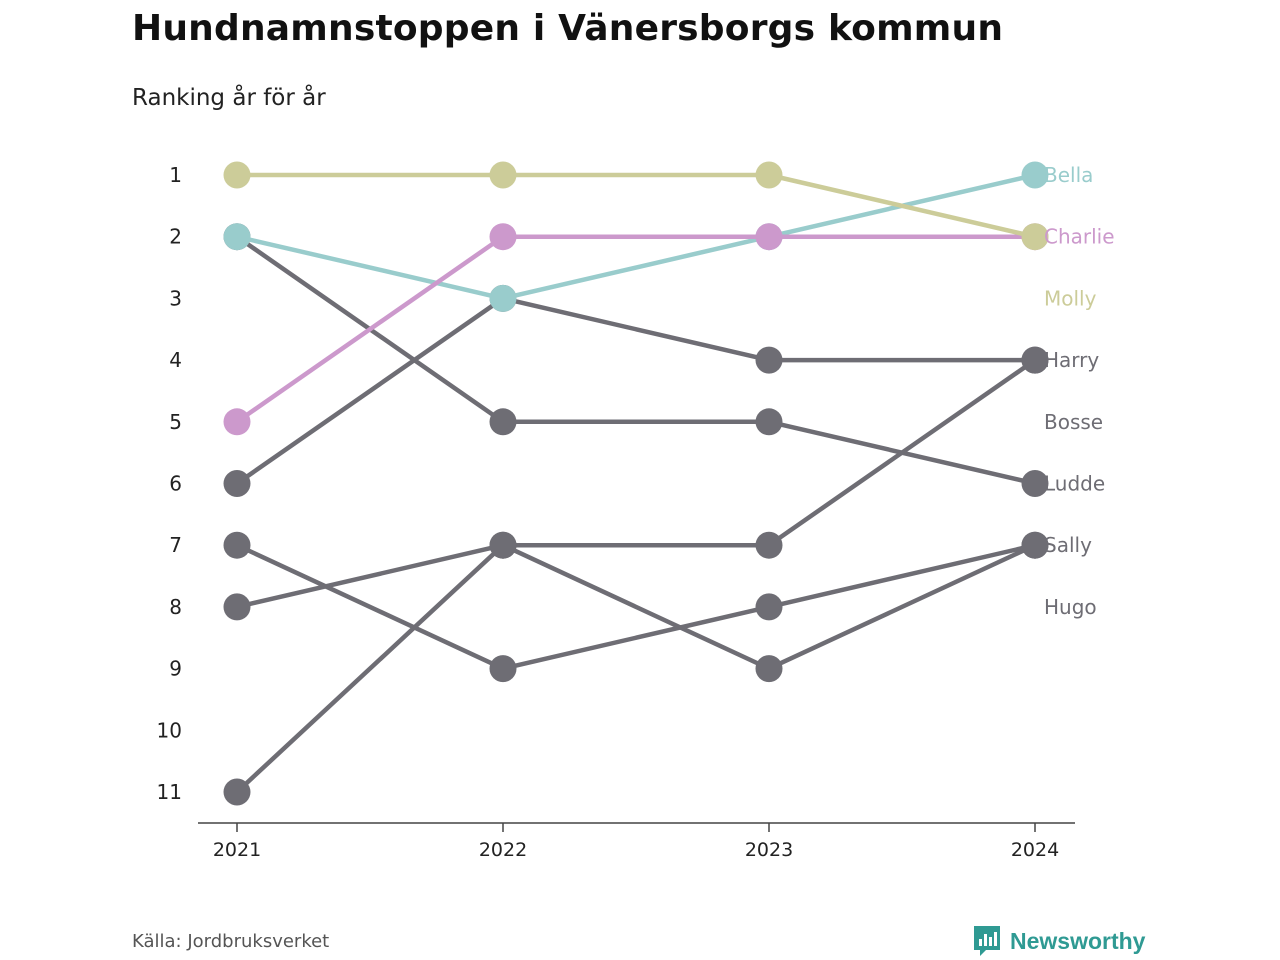 The height and width of the screenshot is (960, 1280). I want to click on series-line-charlie, so click(636, 329).